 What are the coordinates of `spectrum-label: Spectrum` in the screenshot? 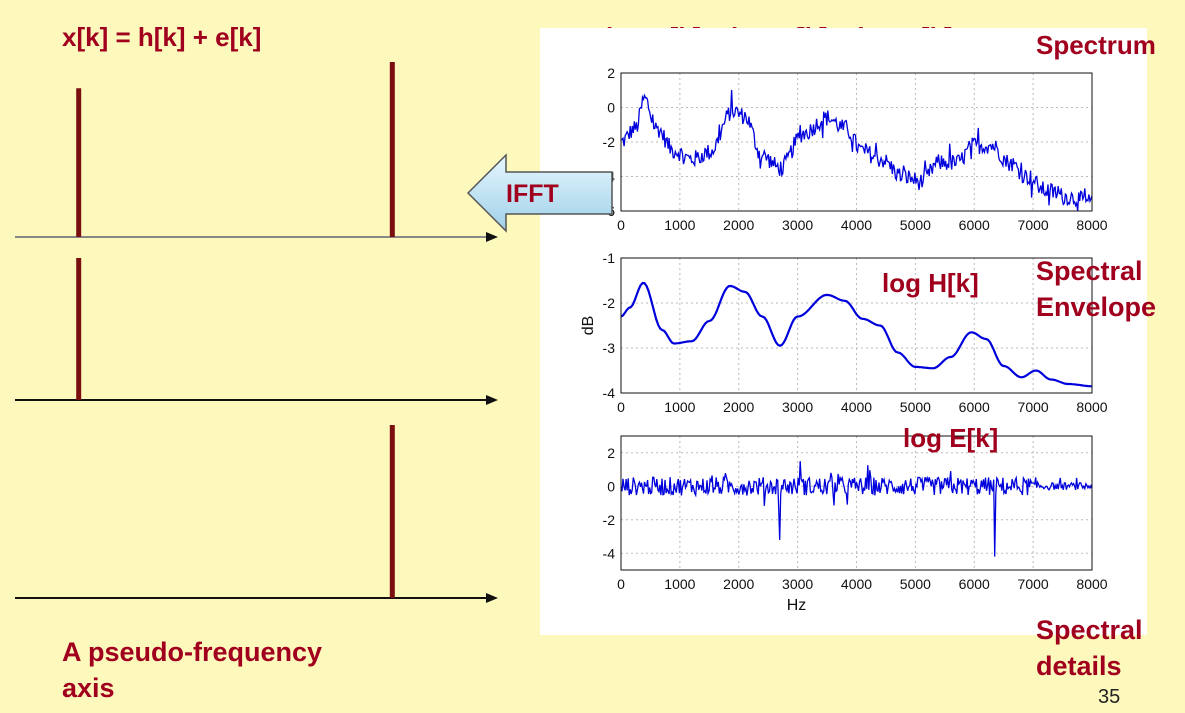 It's located at (1096, 45).